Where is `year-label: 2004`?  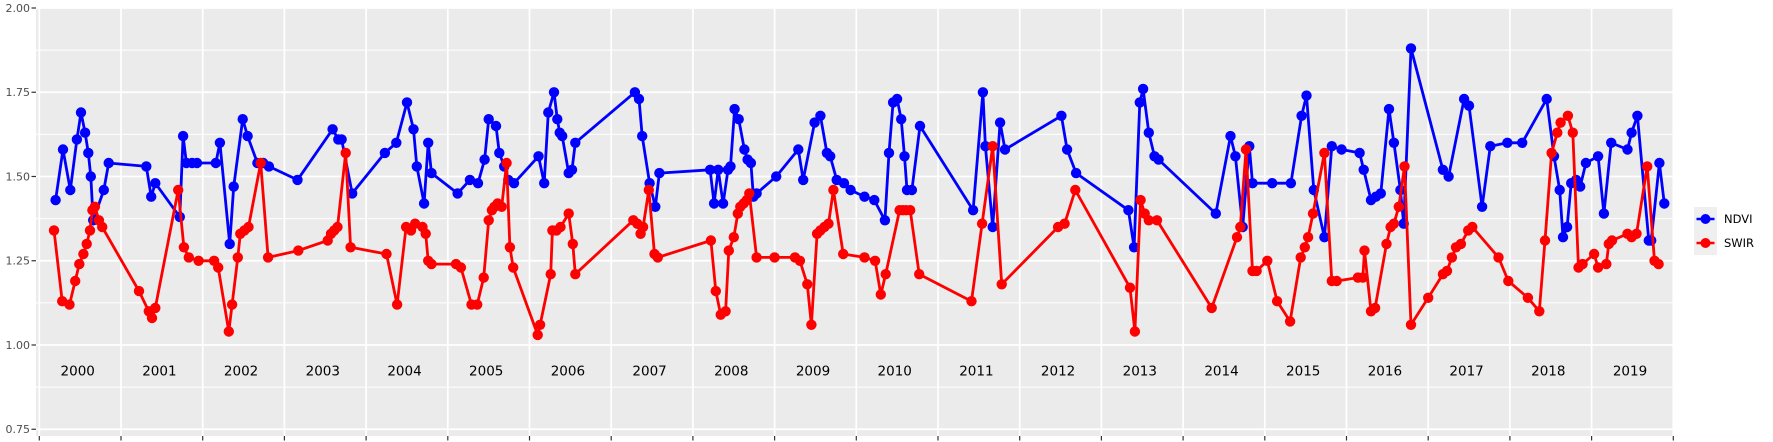
year-label: 2004 is located at coordinates (404, 372).